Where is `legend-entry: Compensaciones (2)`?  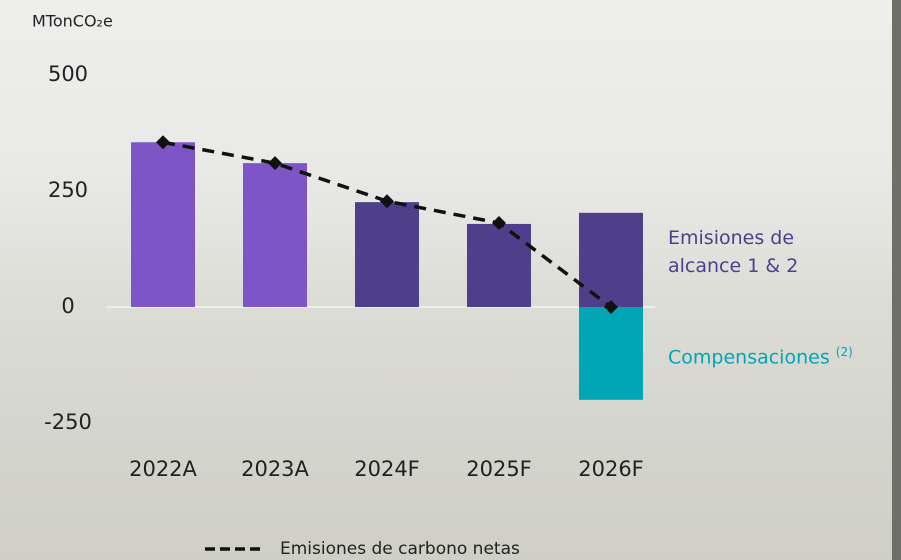
legend-entry: Compensaciones (2) is located at coordinates (760, 354).